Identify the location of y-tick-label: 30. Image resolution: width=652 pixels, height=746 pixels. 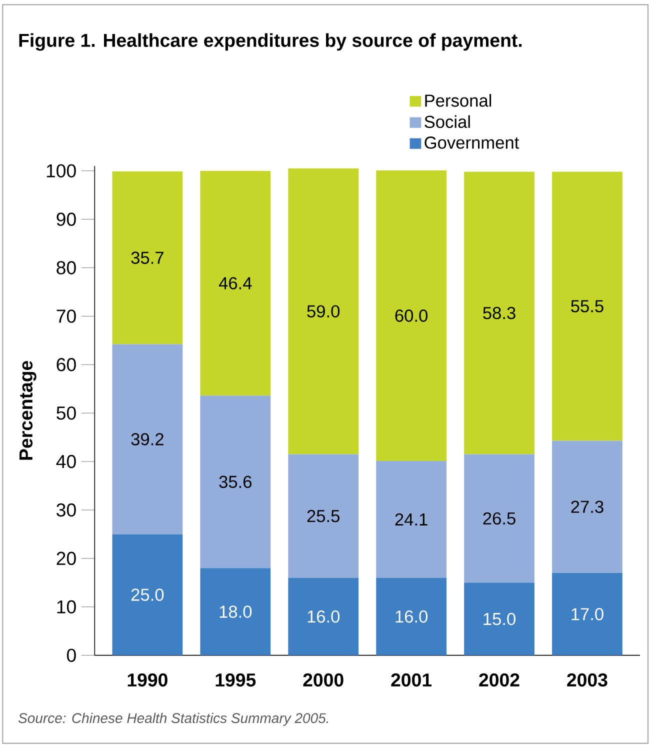
(66, 510).